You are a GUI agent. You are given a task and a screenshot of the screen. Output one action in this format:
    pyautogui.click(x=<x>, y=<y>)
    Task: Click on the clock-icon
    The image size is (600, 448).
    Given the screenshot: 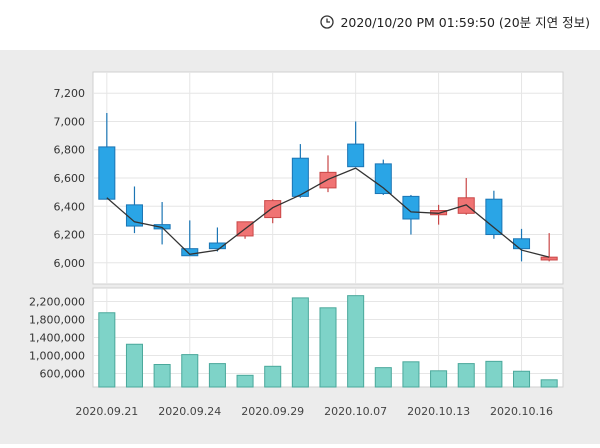 What is the action you would take?
    pyautogui.click(x=327, y=21)
    